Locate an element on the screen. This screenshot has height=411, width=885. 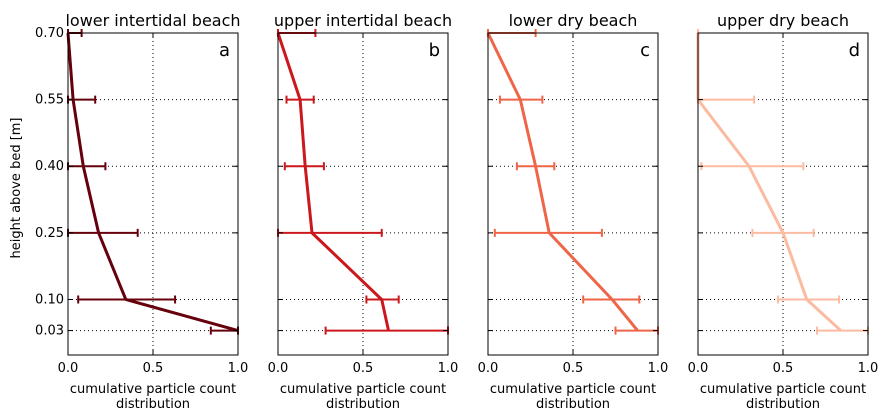
panel-title: lower dry beach is located at coordinates (573, 20).